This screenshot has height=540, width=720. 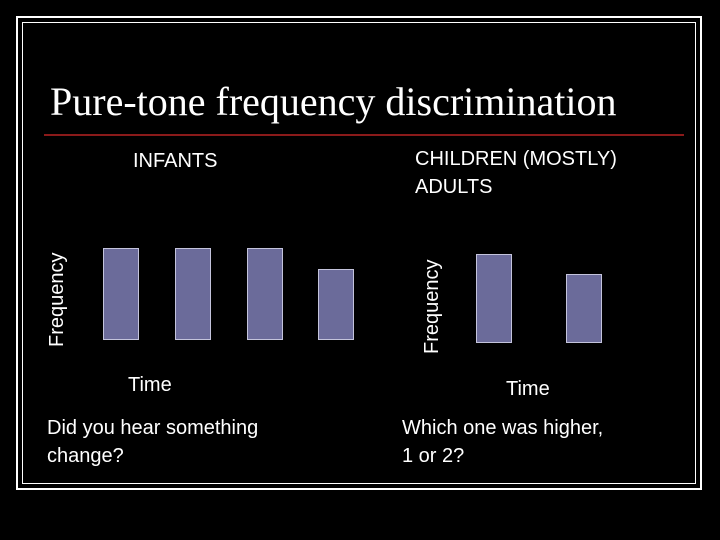 I want to click on title-divider, so click(x=364, y=135).